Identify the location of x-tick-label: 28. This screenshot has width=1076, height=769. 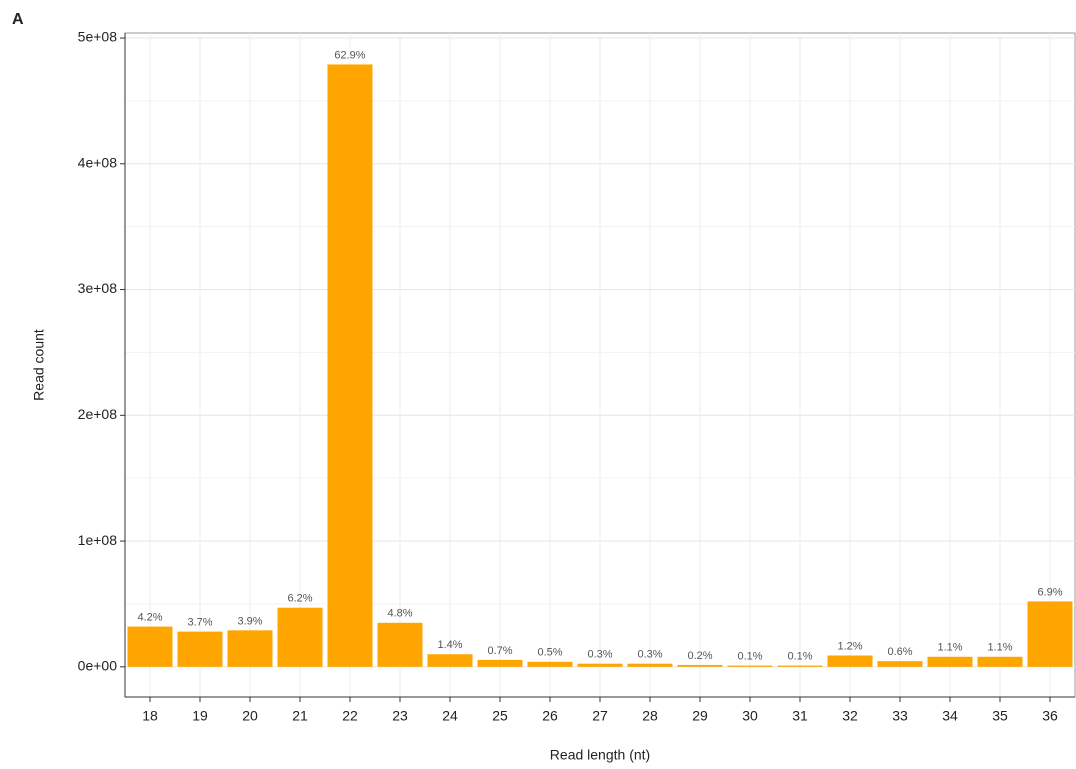
(650, 716).